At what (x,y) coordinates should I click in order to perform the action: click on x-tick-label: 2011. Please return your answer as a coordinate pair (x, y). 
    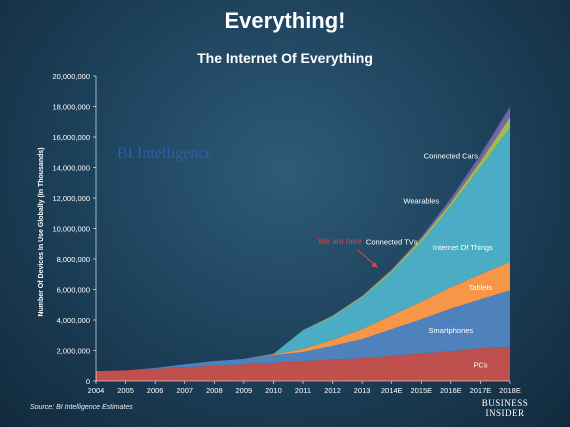
    Looking at the image, I should click on (303, 390).